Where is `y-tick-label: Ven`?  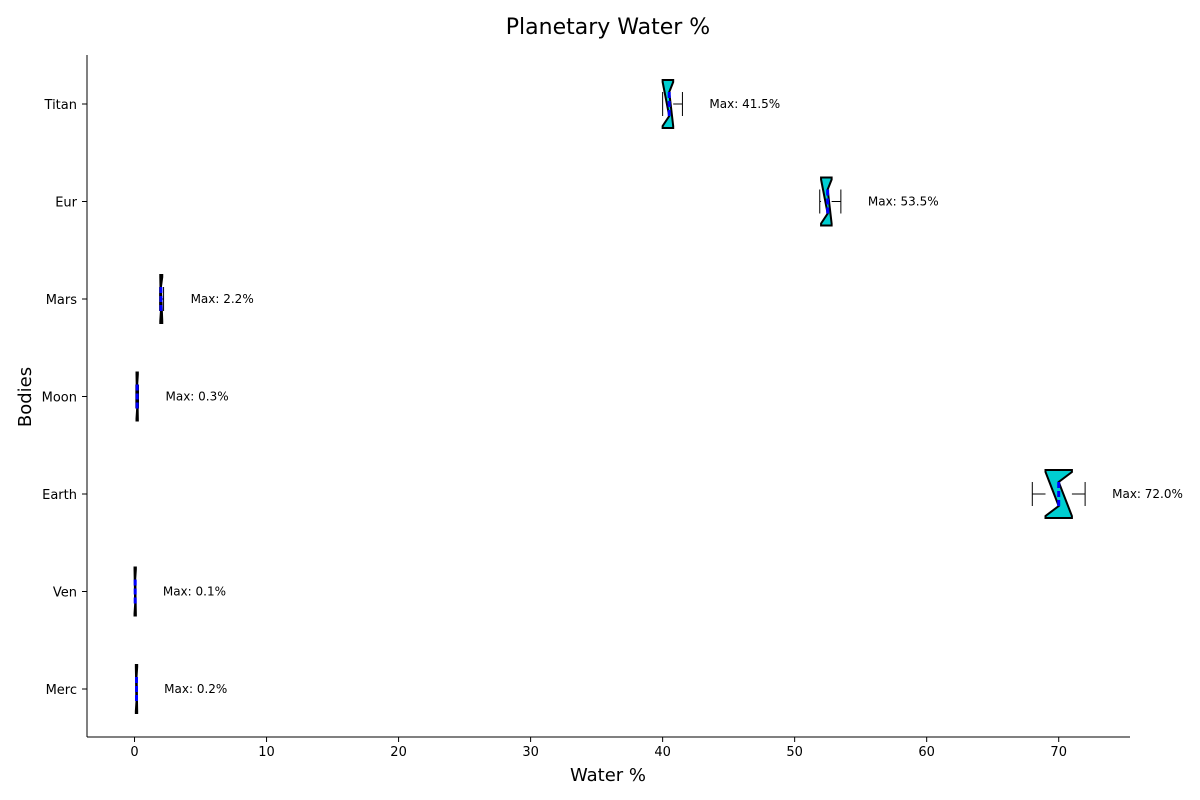 y-tick-label: Ven is located at coordinates (65, 593).